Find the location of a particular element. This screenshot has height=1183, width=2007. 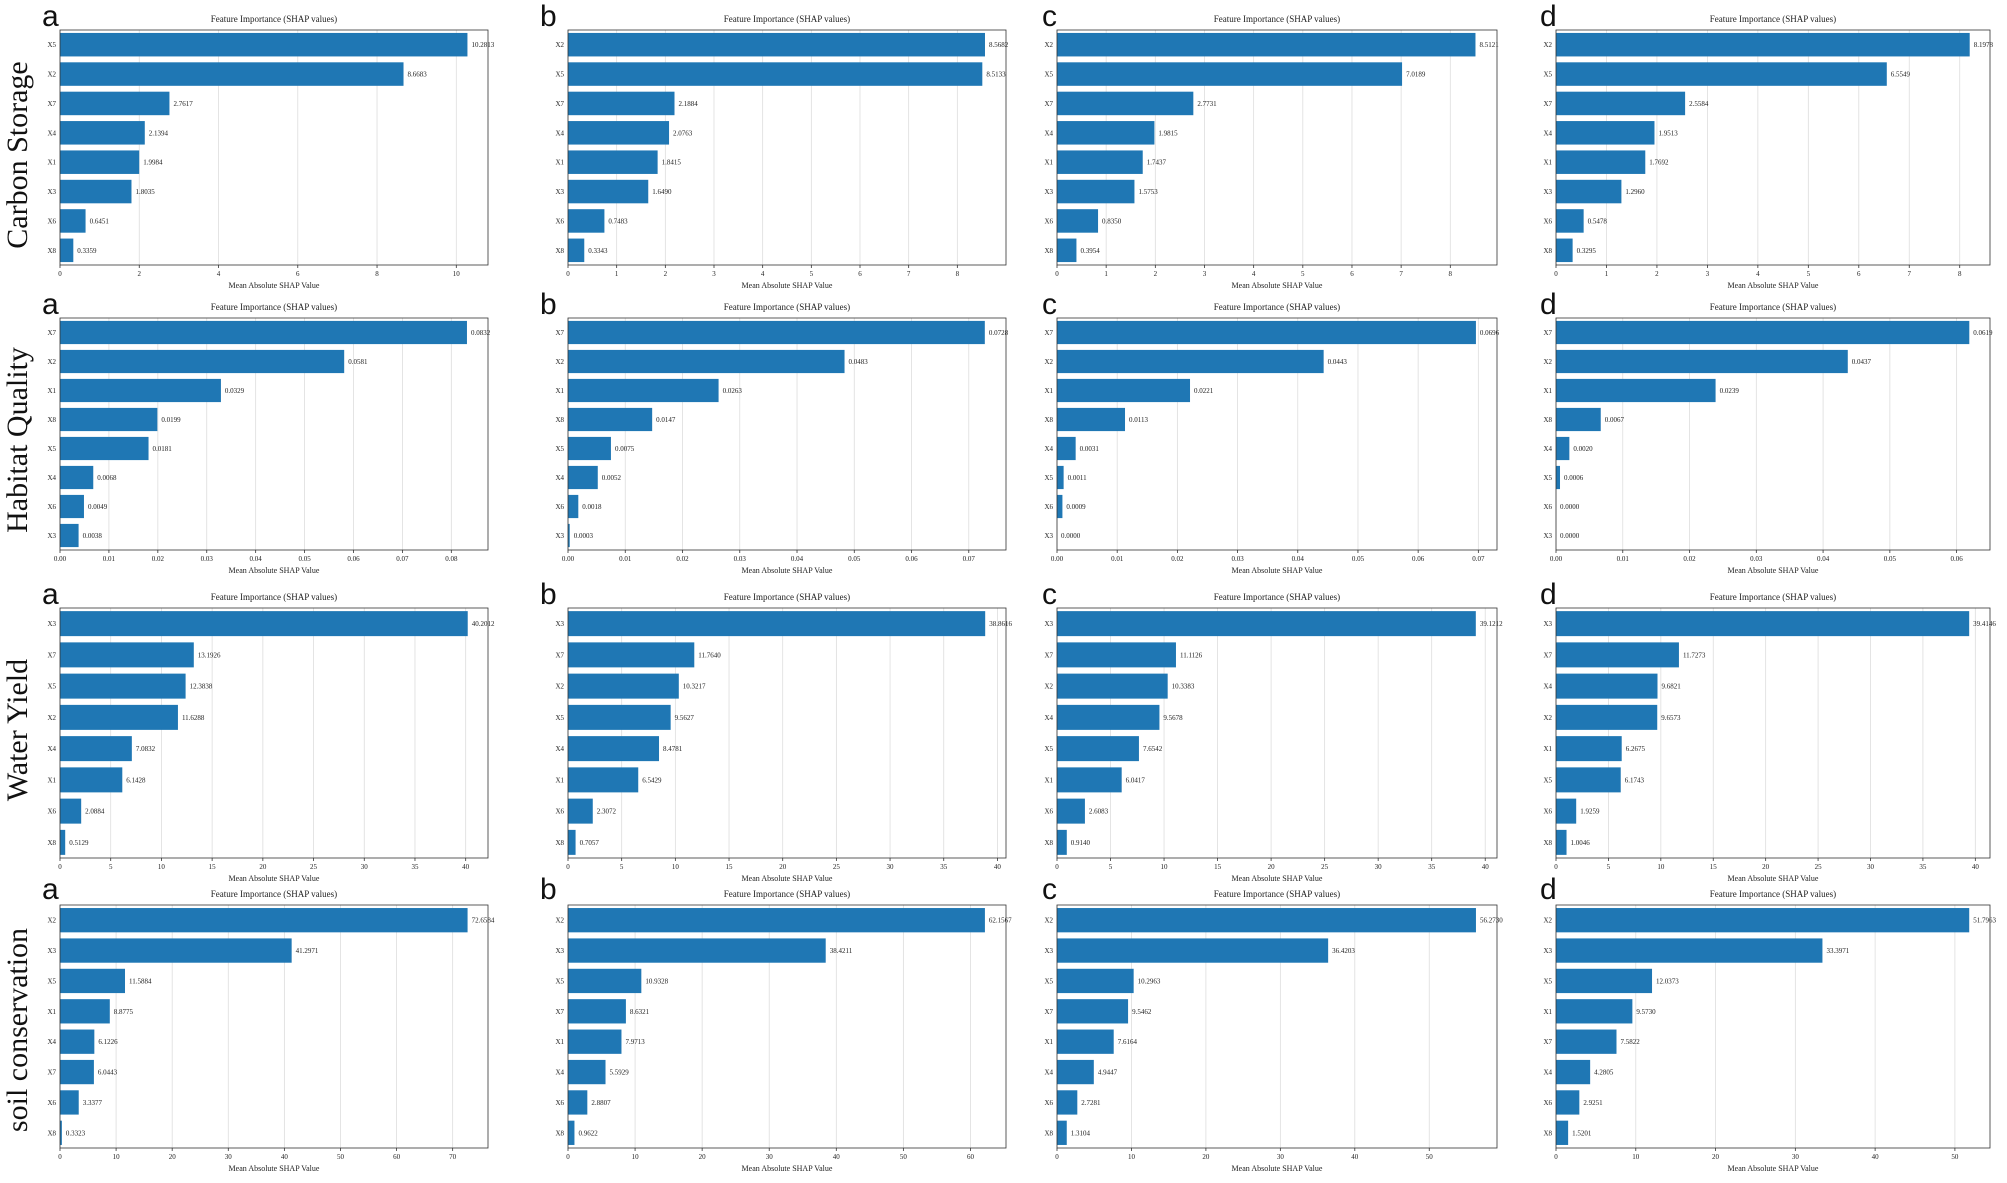

chart-r1-a-xtick-label: 0.07 is located at coordinates (402, 559).